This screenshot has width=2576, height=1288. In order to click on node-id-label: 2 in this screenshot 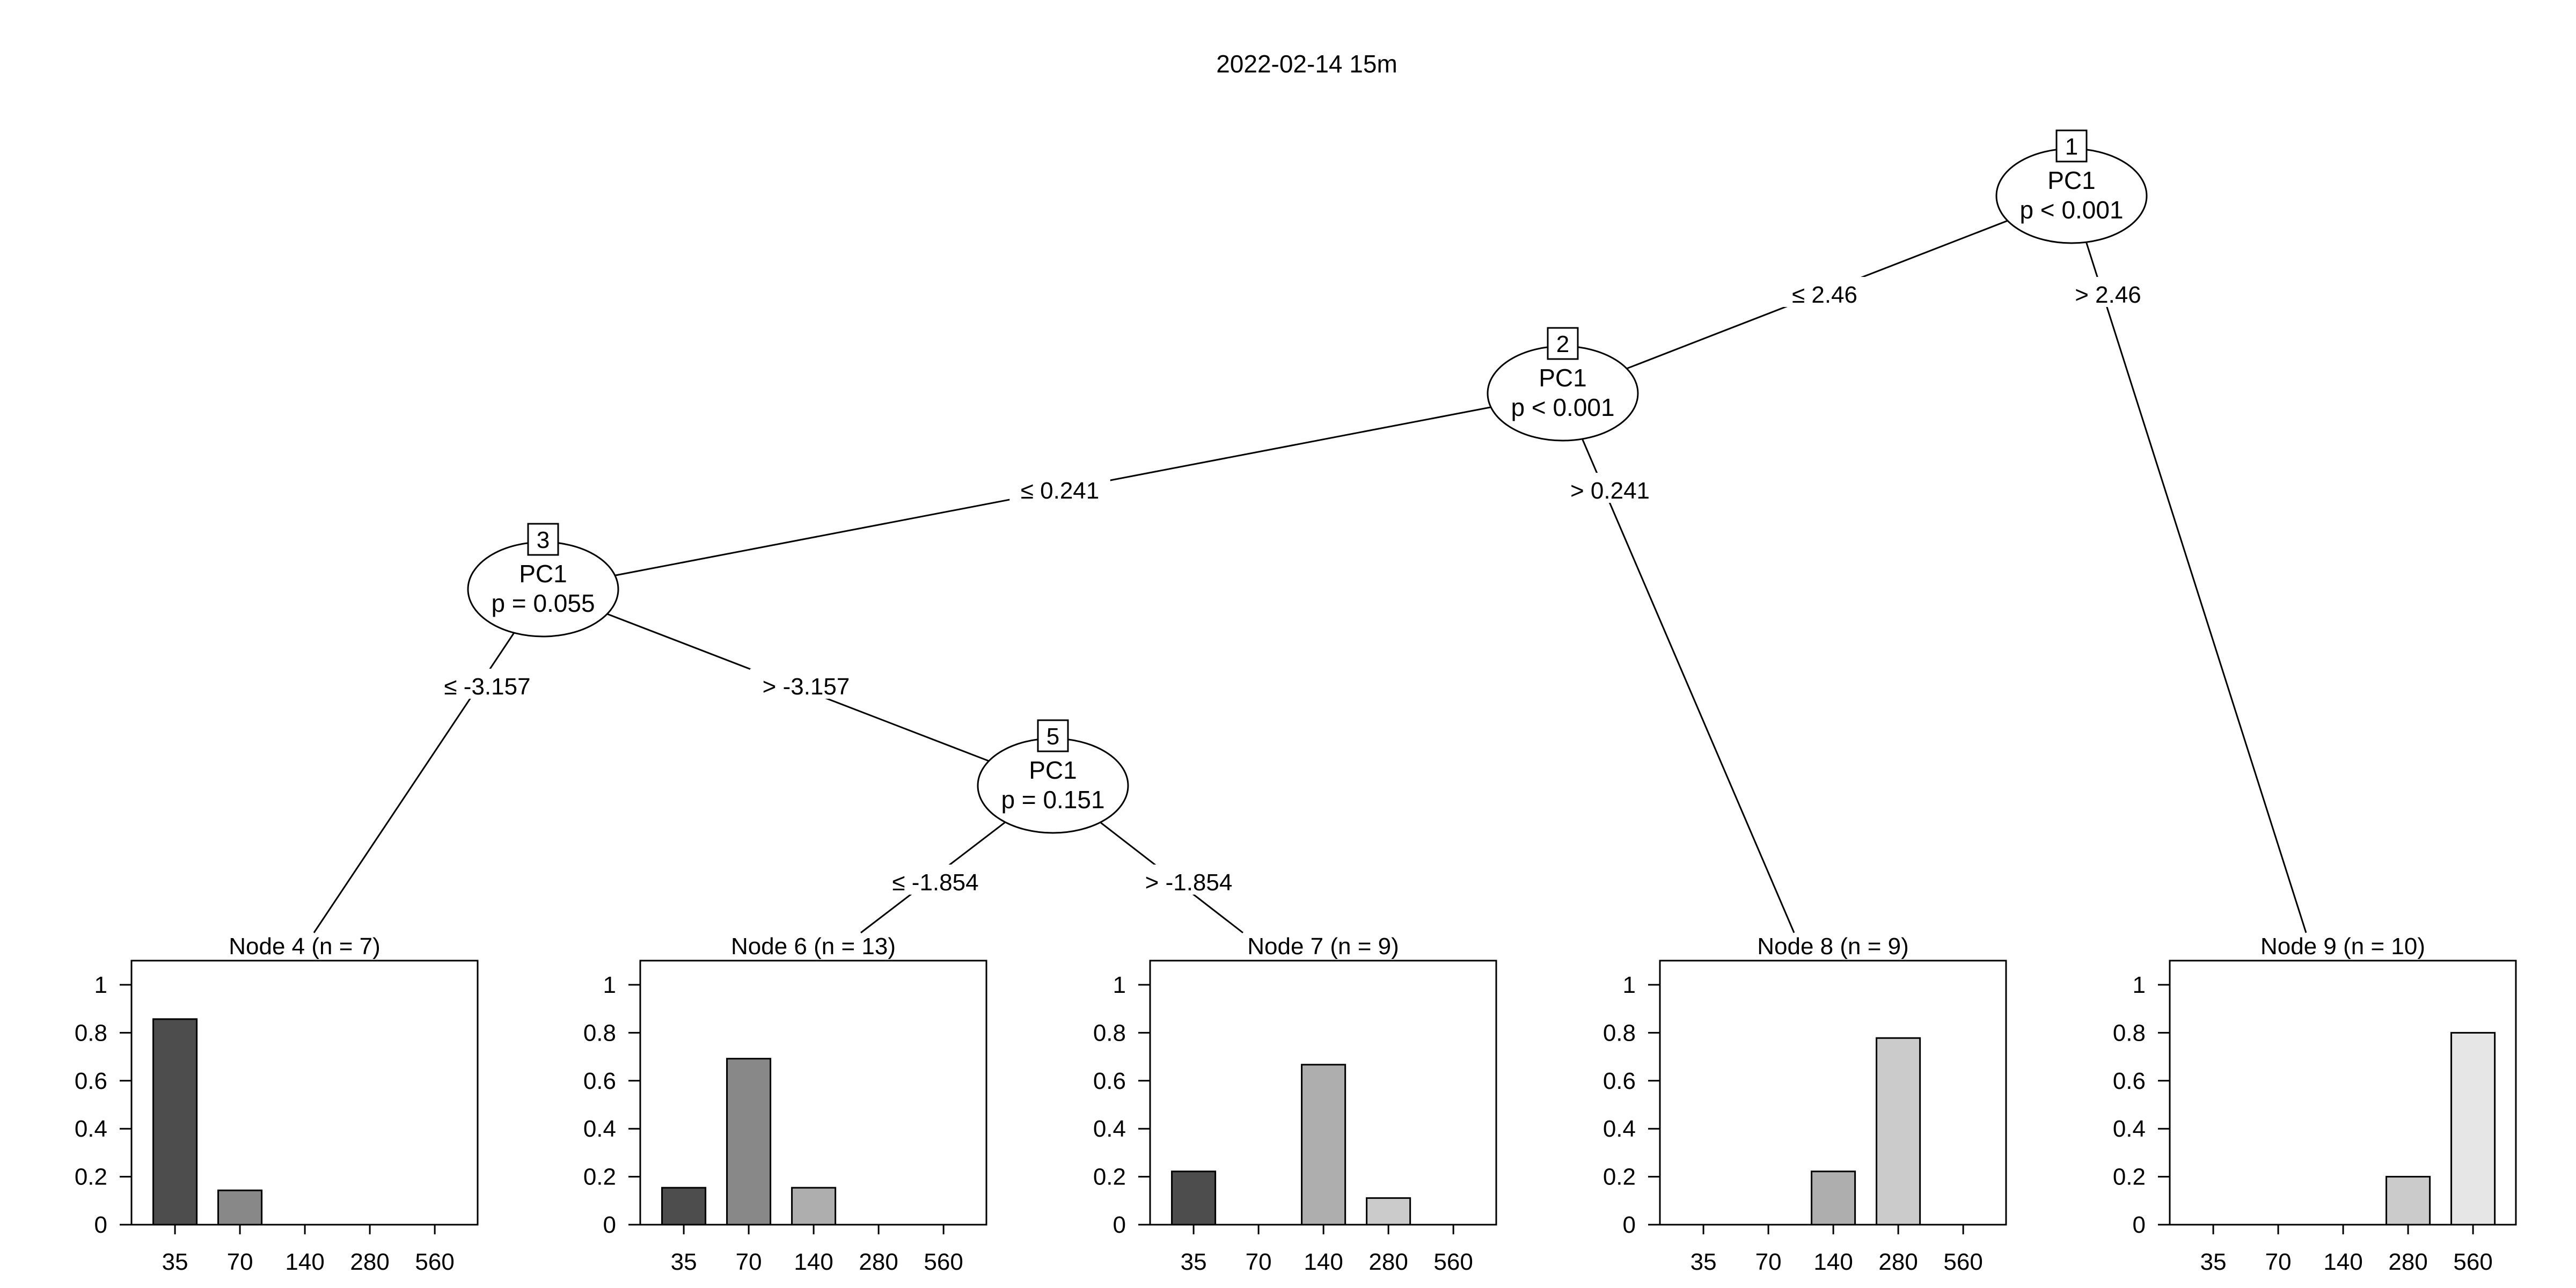, I will do `click(1562, 344)`.